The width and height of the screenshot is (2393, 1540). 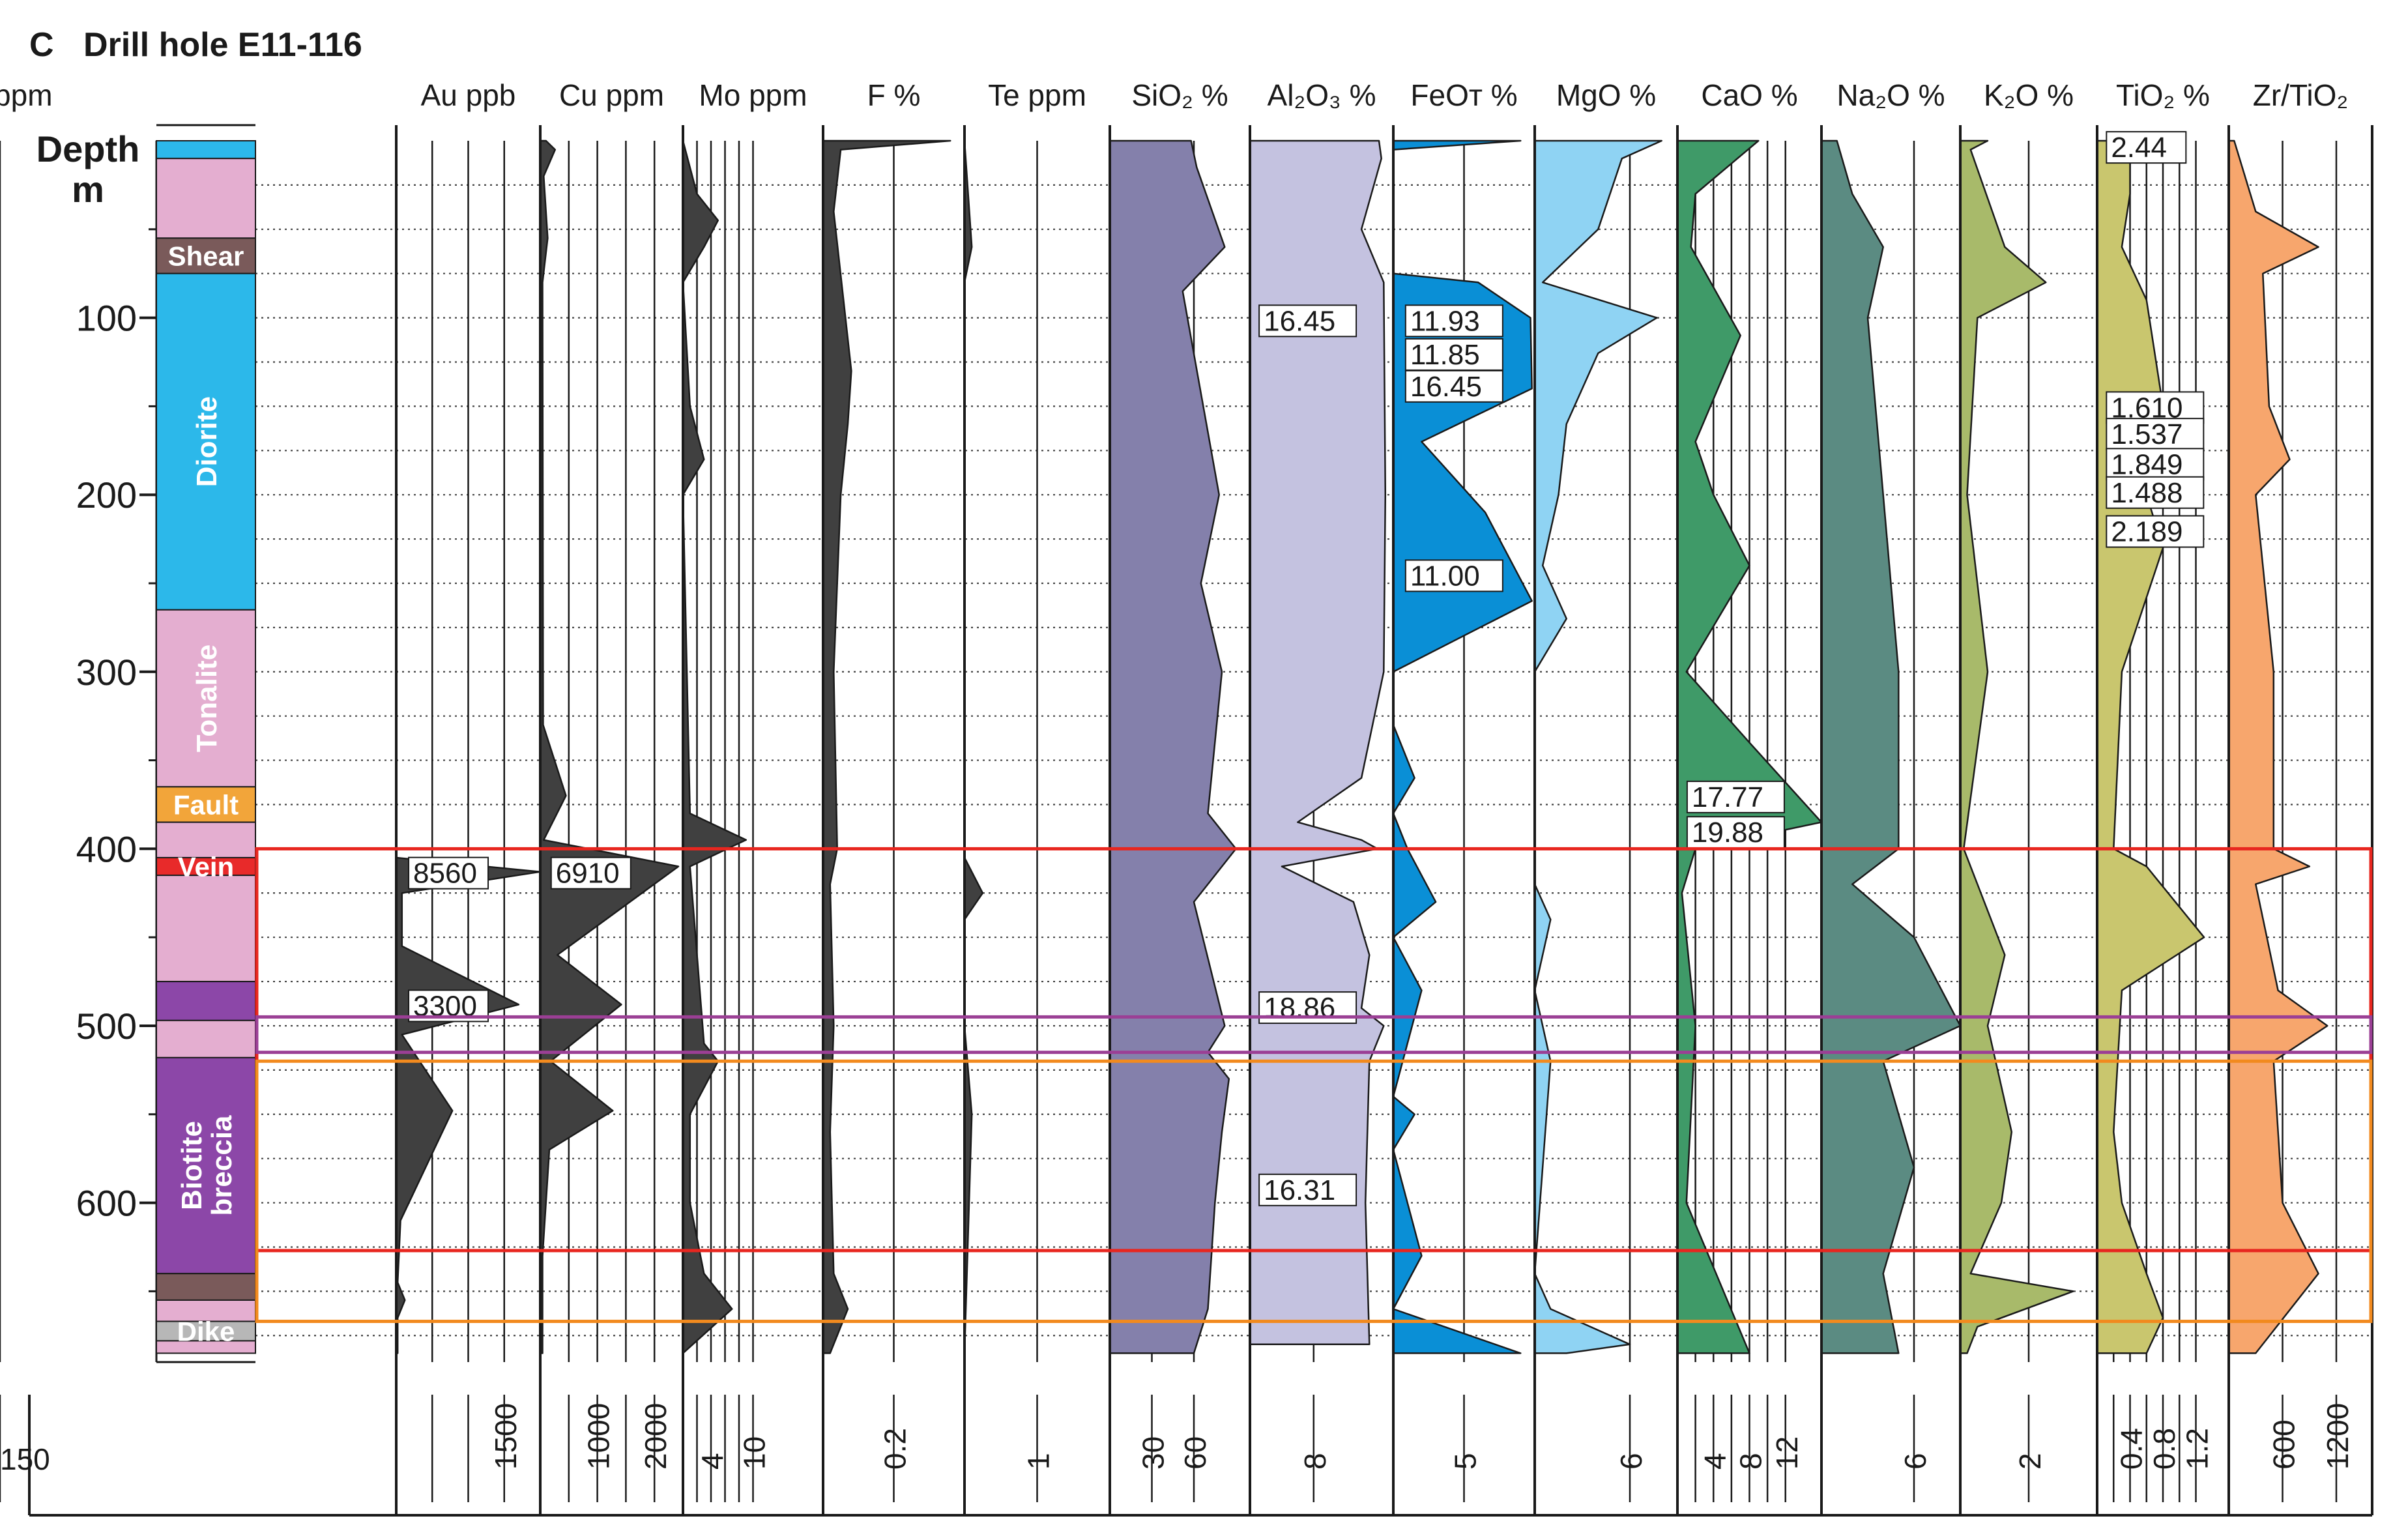 What do you see at coordinates (192, 1165) in the screenshot?
I see `lithology-label: Biotite` at bounding box center [192, 1165].